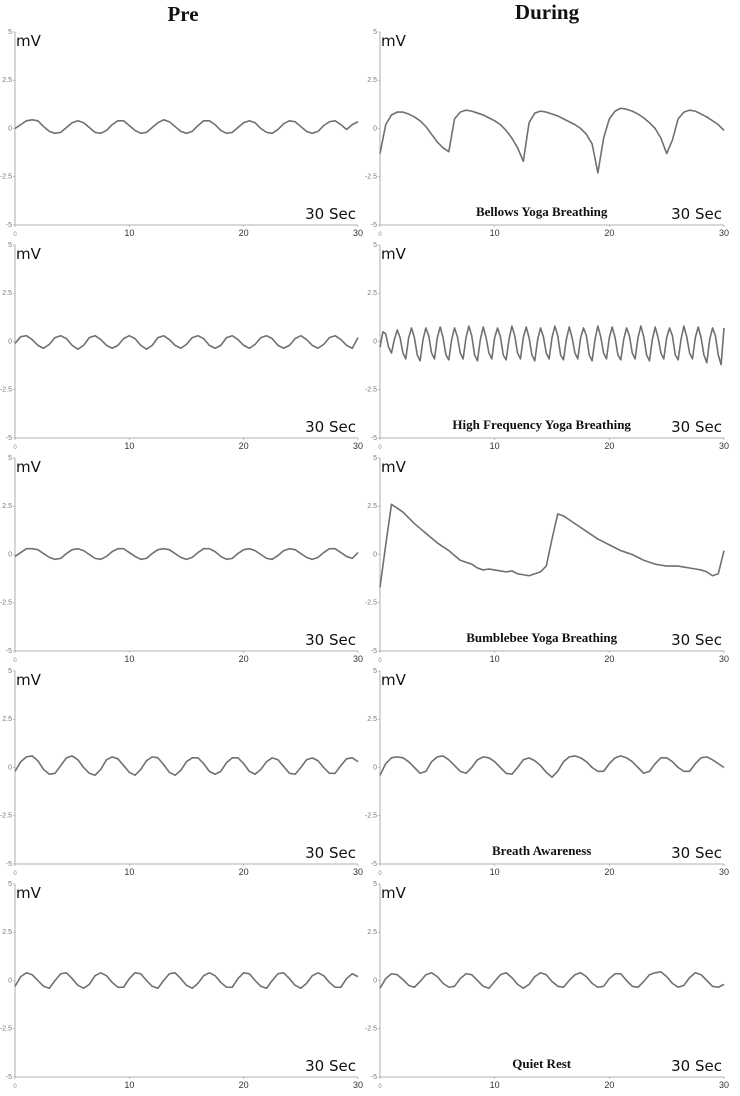 This screenshot has width=740, height=1096. I want to click on condition-label: Quiet Rest, so click(542, 1063).